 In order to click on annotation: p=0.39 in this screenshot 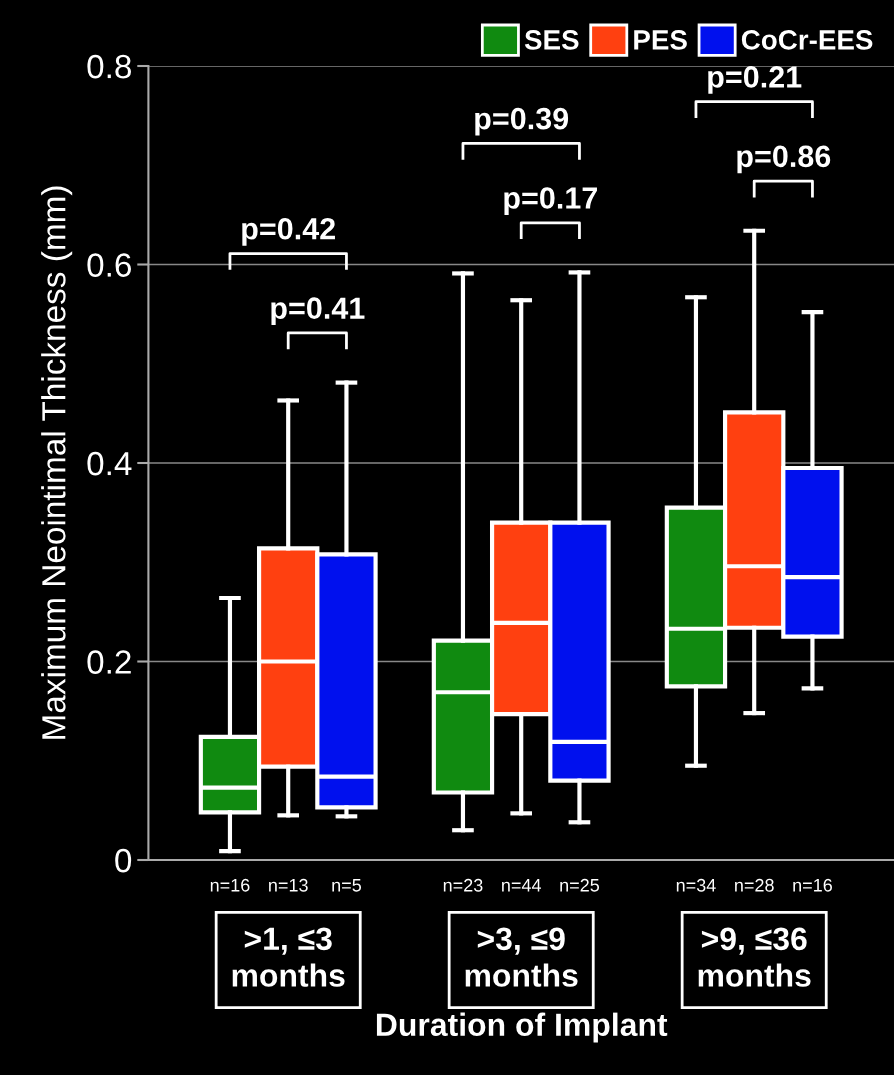, I will do `click(522, 121)`.